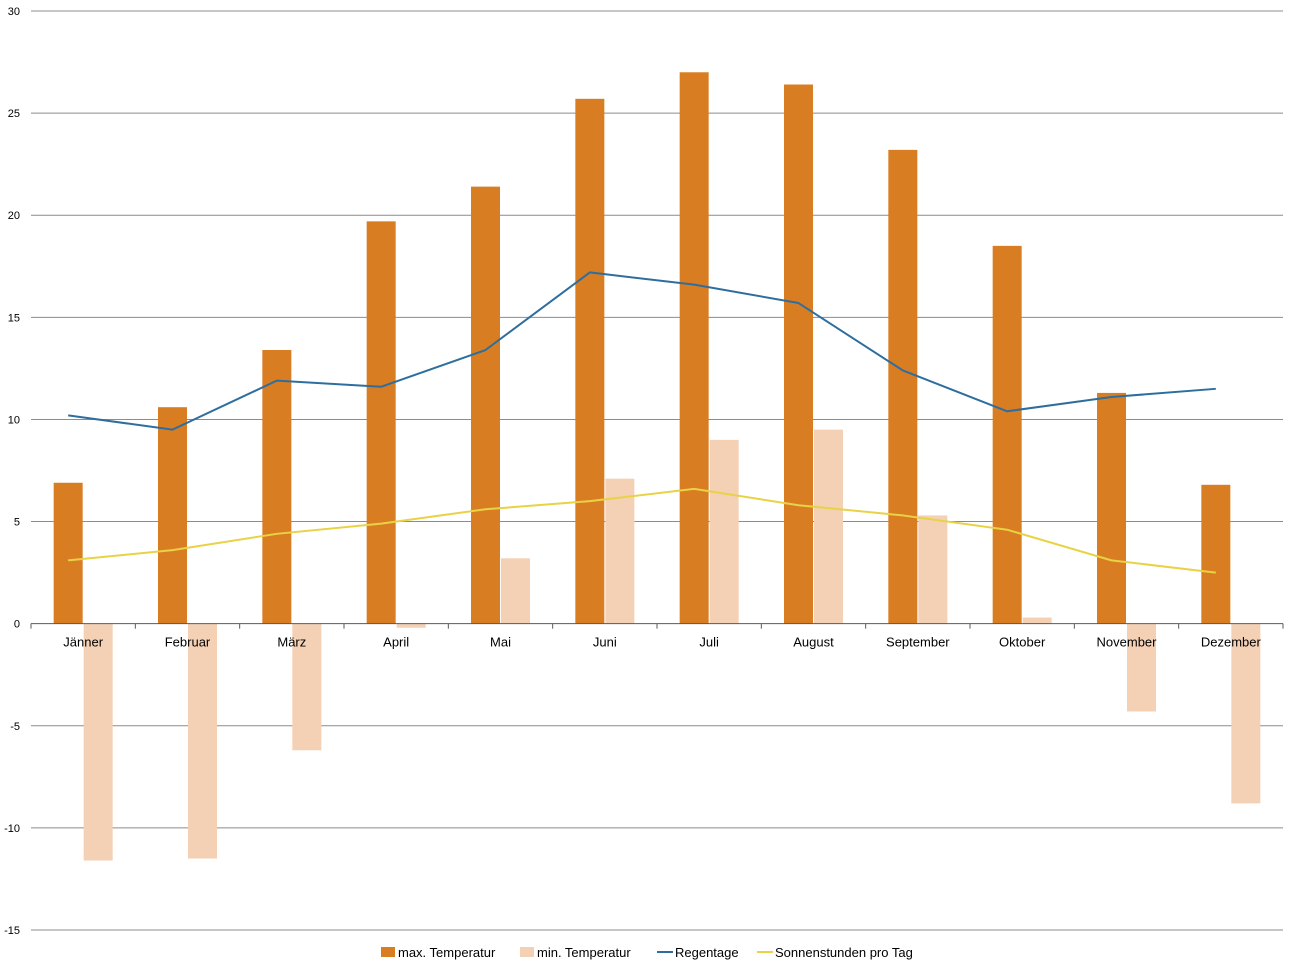 The height and width of the screenshot is (969, 1291). What do you see at coordinates (709, 642) in the screenshot?
I see `x-category-label: Juli` at bounding box center [709, 642].